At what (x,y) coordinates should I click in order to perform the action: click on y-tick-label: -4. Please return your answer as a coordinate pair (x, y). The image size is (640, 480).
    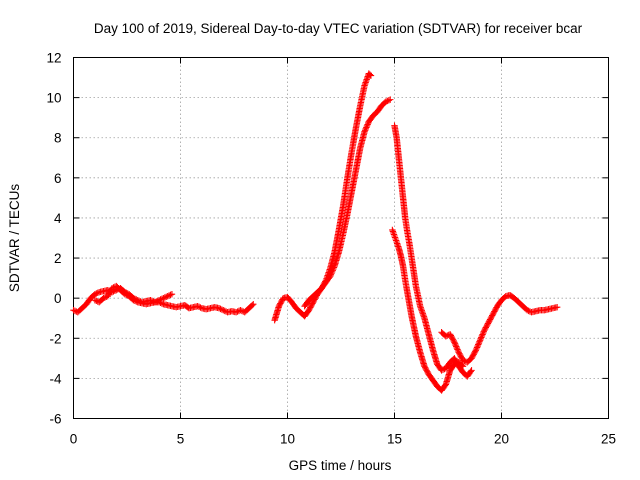
    Looking at the image, I should click on (55, 378).